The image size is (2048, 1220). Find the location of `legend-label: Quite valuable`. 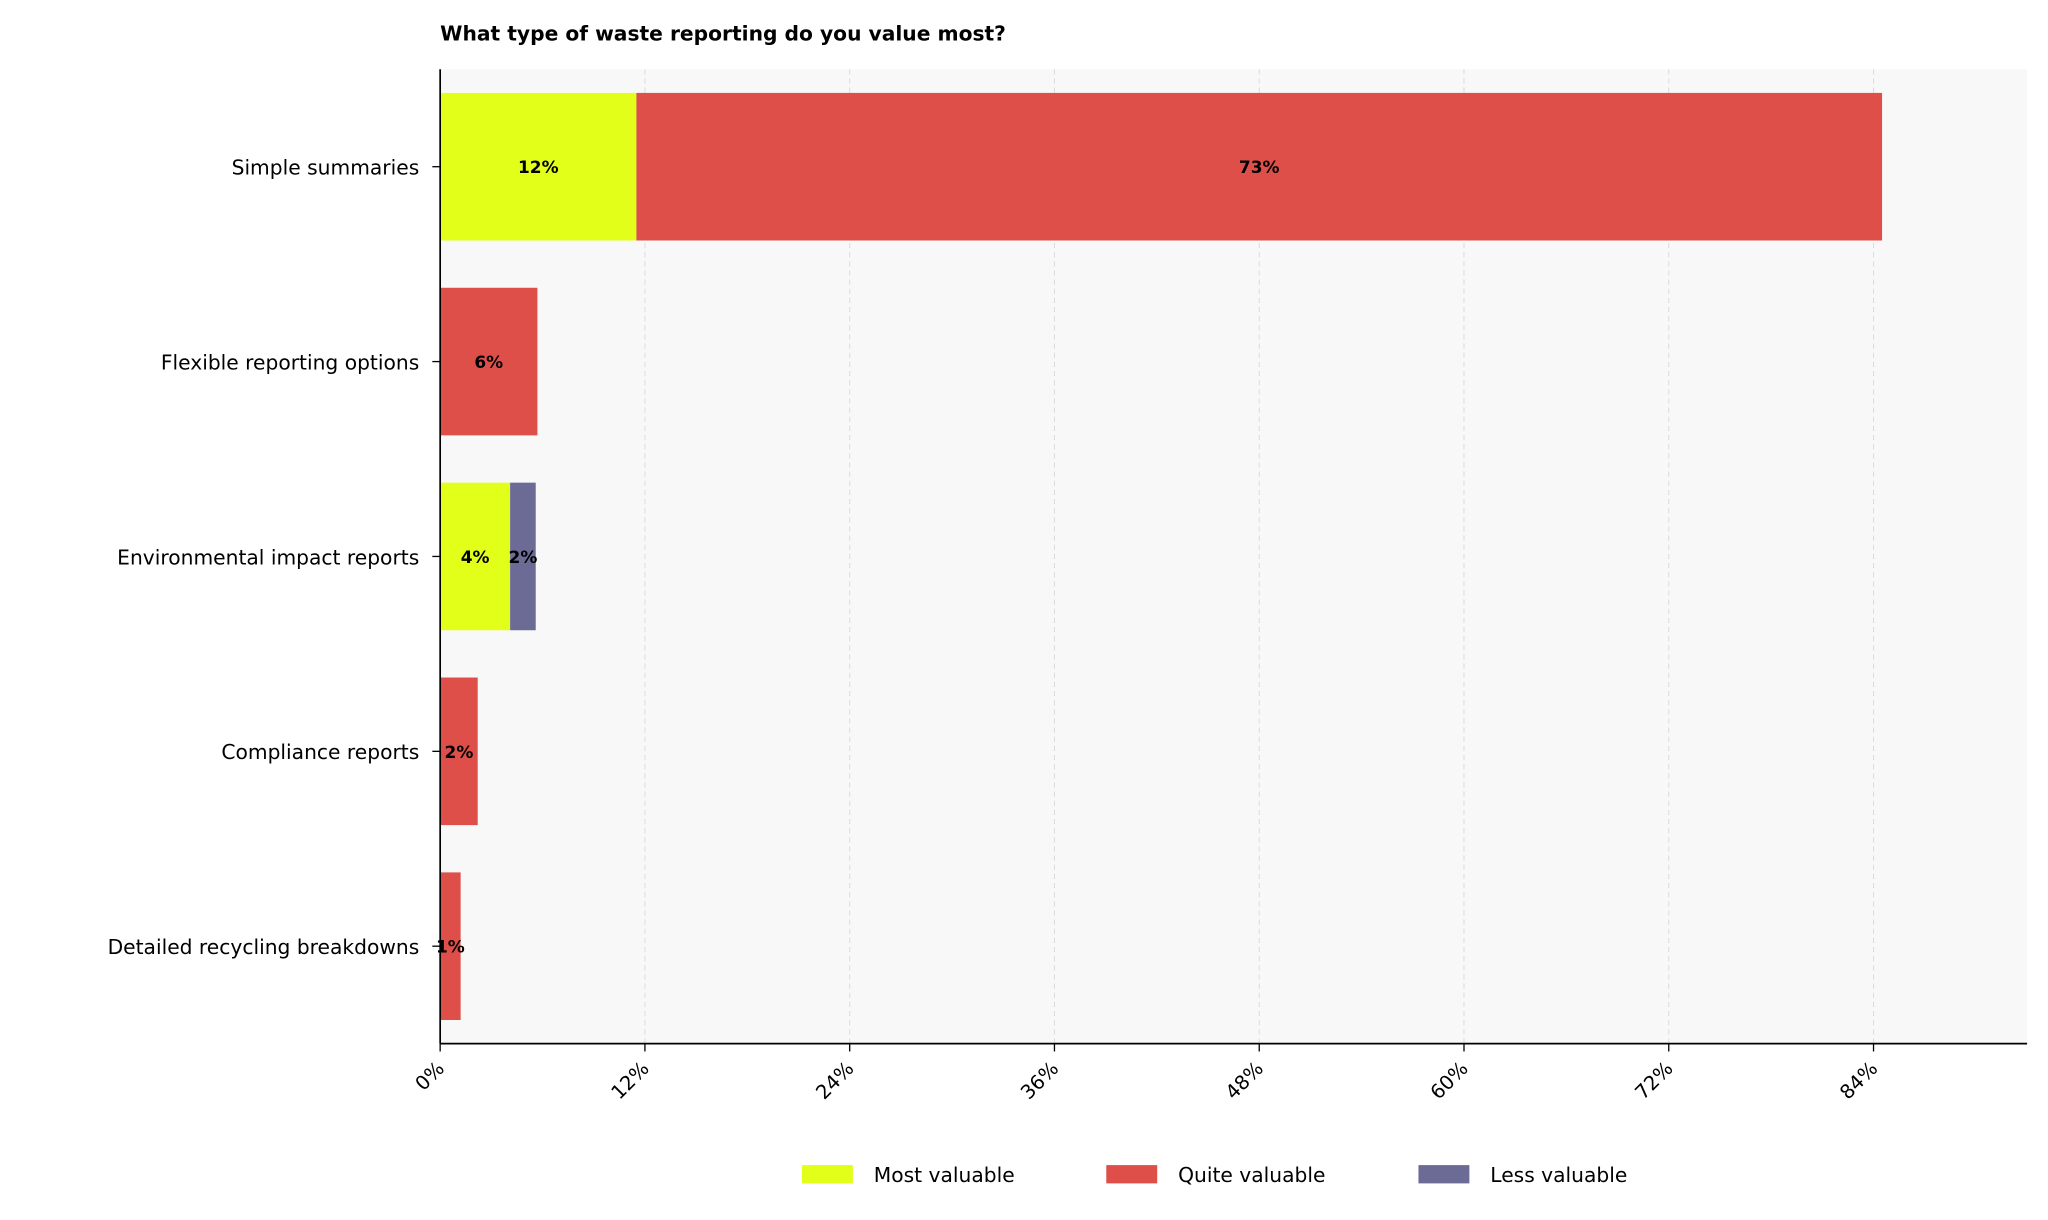

legend-label: Quite valuable is located at coordinates (1251, 1175).